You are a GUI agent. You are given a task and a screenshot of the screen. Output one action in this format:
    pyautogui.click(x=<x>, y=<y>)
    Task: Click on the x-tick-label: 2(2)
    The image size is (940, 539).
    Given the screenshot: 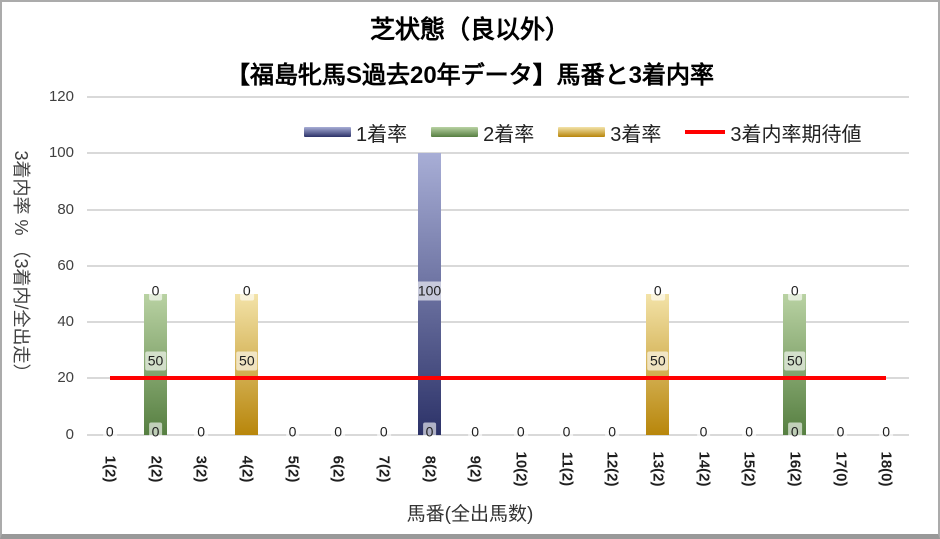 What is the action you would take?
    pyautogui.click(x=155, y=469)
    